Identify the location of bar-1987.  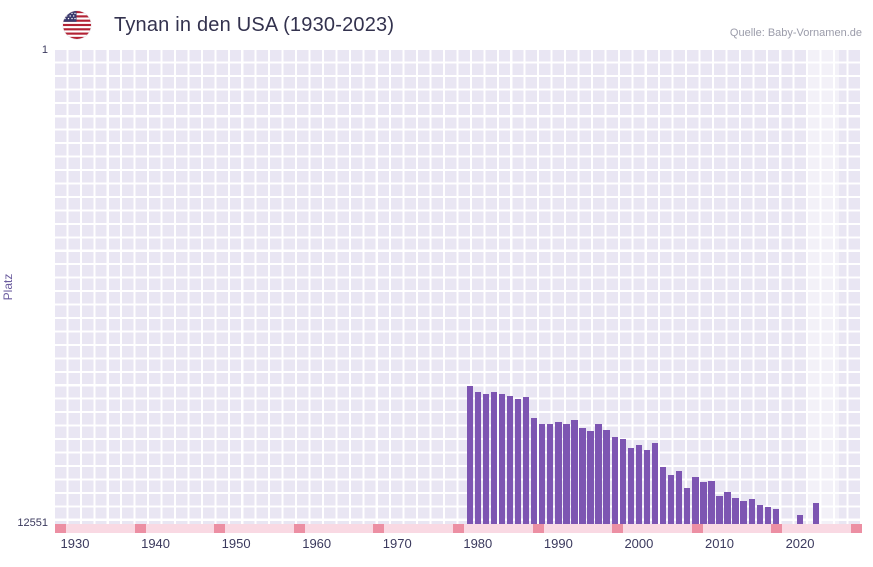
(534, 471).